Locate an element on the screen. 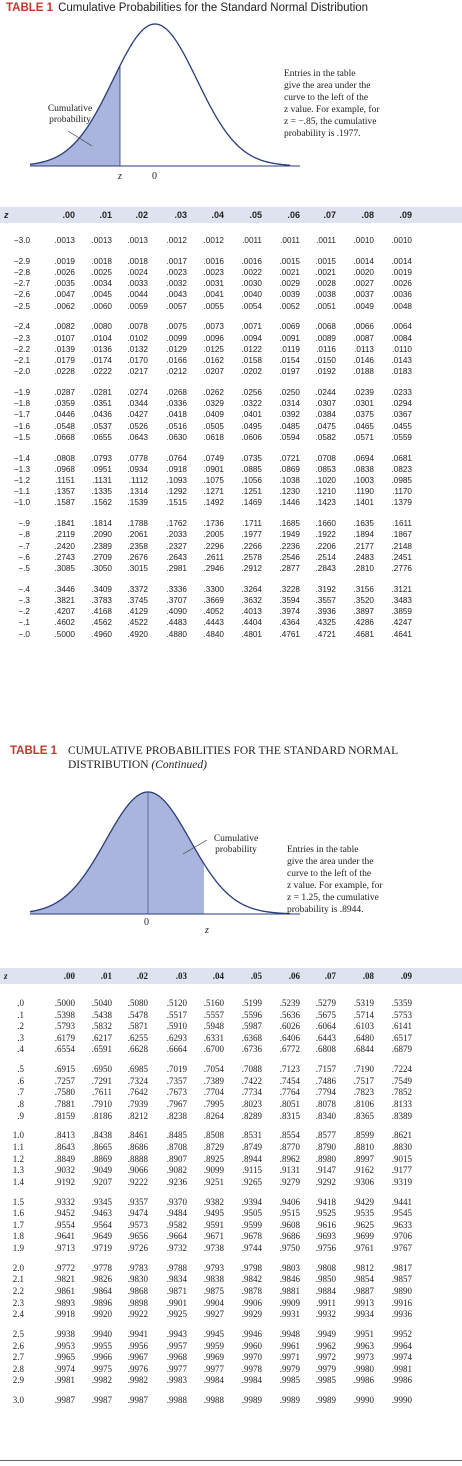 This screenshot has height=1466, width=462. probability-cell: .0630 is located at coordinates (177, 437).